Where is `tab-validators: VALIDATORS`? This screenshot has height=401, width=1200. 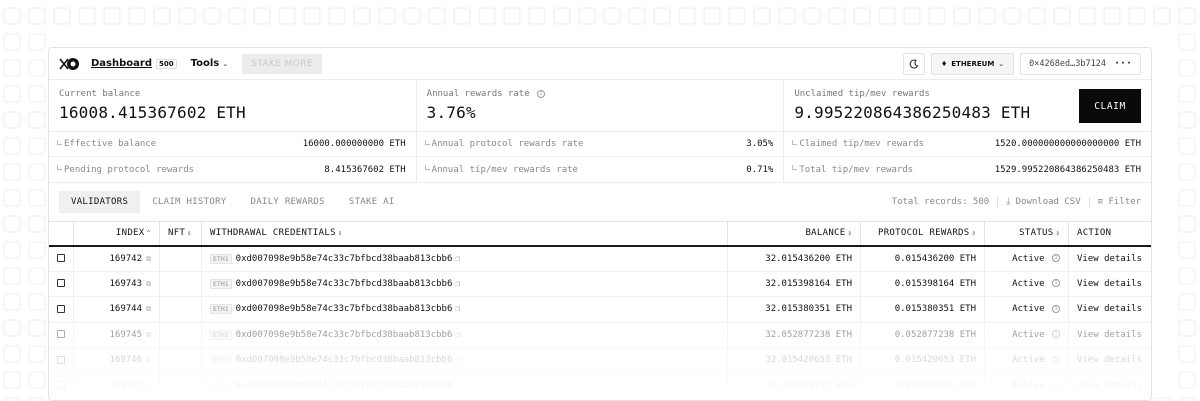
tab-validators: VALIDATORS is located at coordinates (100, 202).